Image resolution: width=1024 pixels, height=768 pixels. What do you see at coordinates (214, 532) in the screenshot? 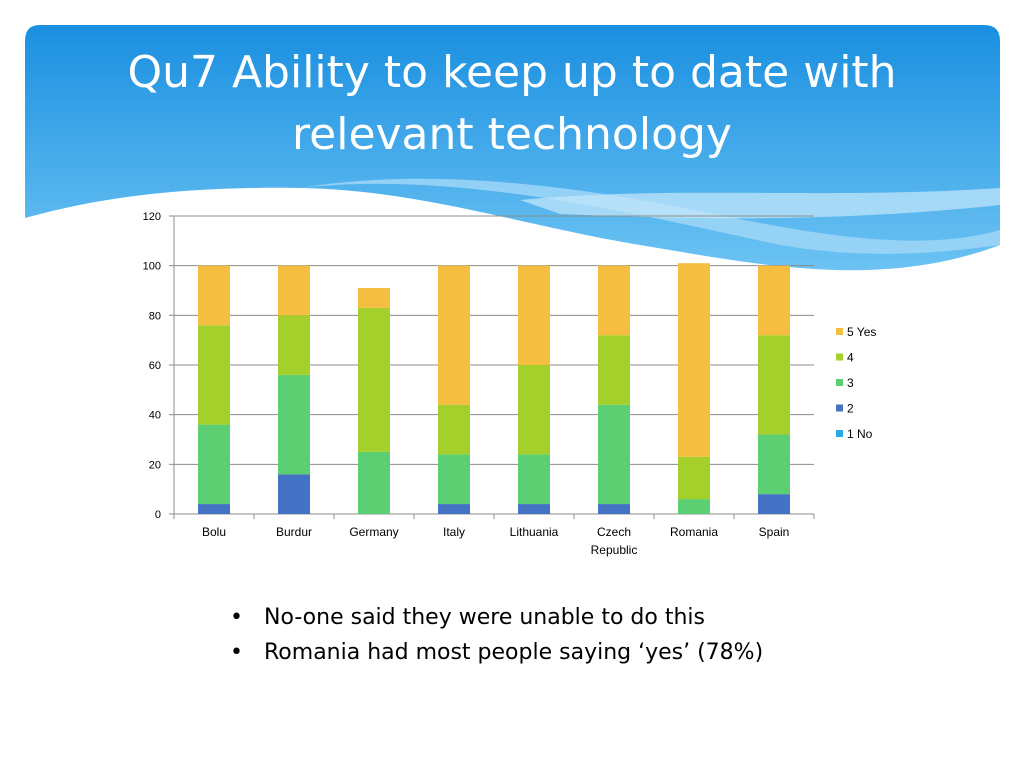
I see `x-category-label: Bolu` at bounding box center [214, 532].